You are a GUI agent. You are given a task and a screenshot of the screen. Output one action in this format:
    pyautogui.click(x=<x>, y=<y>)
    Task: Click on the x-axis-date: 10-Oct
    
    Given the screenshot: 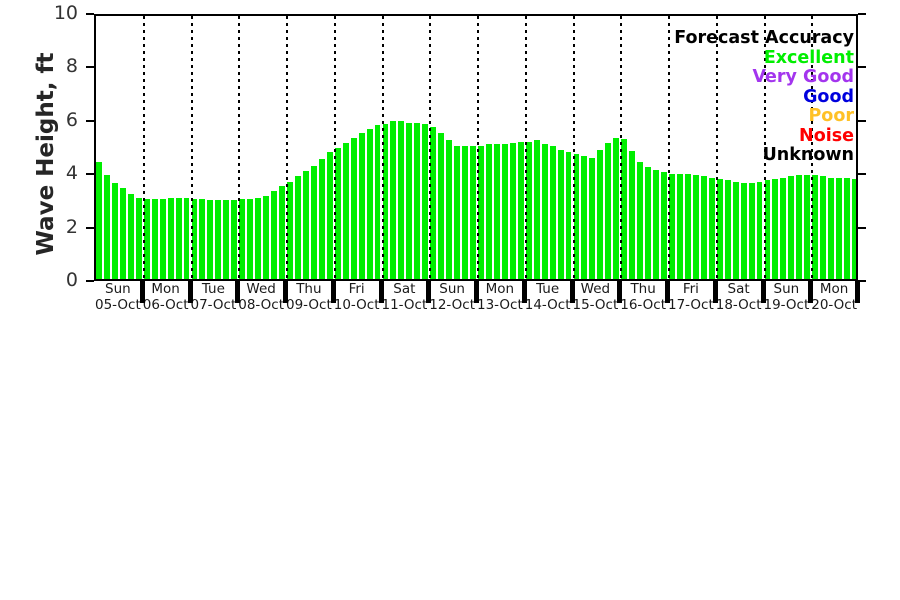 What is the action you would take?
    pyautogui.click(x=356, y=305)
    